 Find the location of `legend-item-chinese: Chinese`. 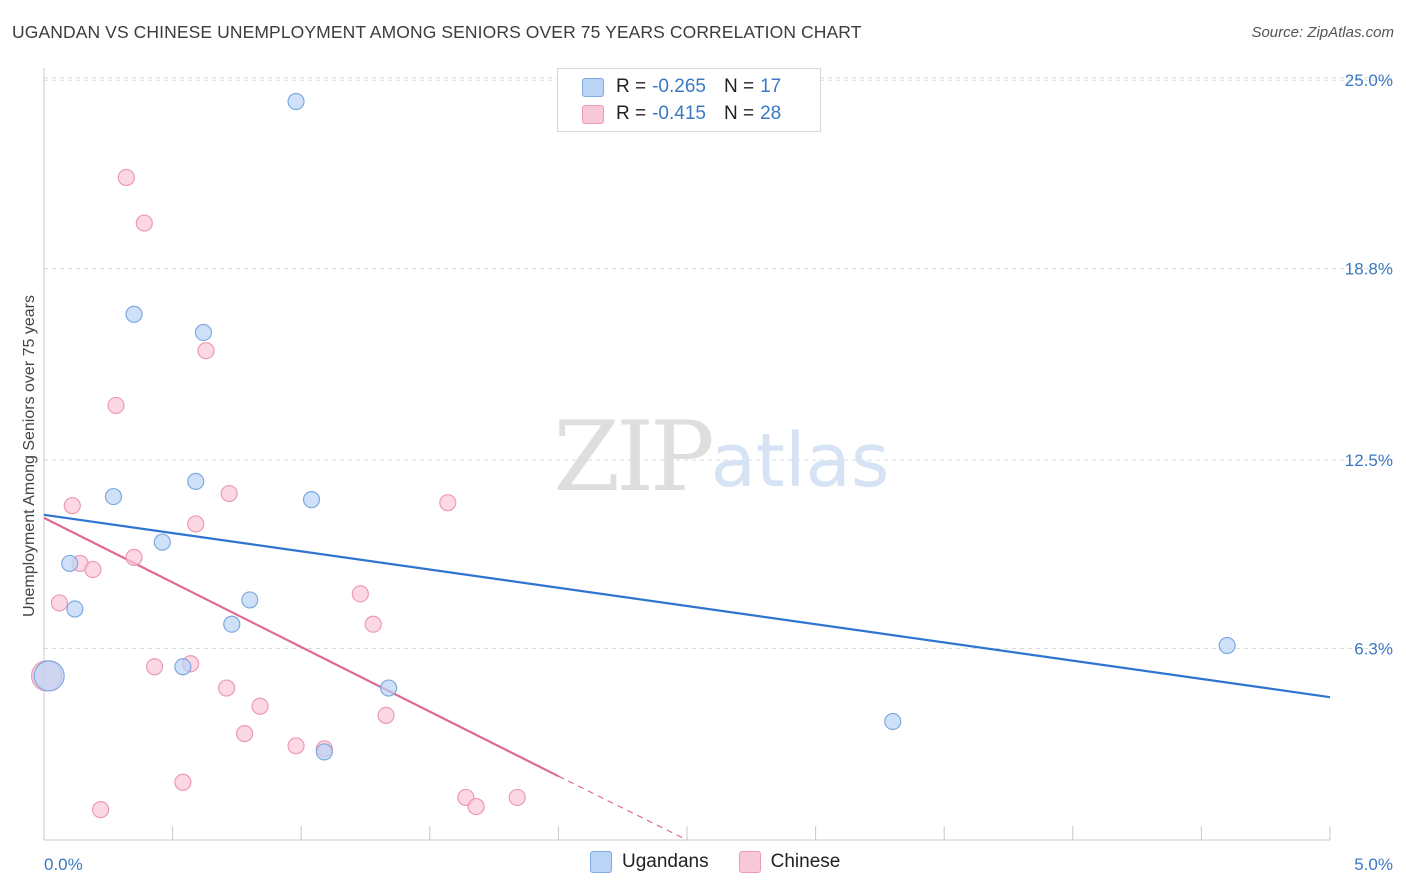

legend-item-chinese: Chinese is located at coordinates (789, 862).